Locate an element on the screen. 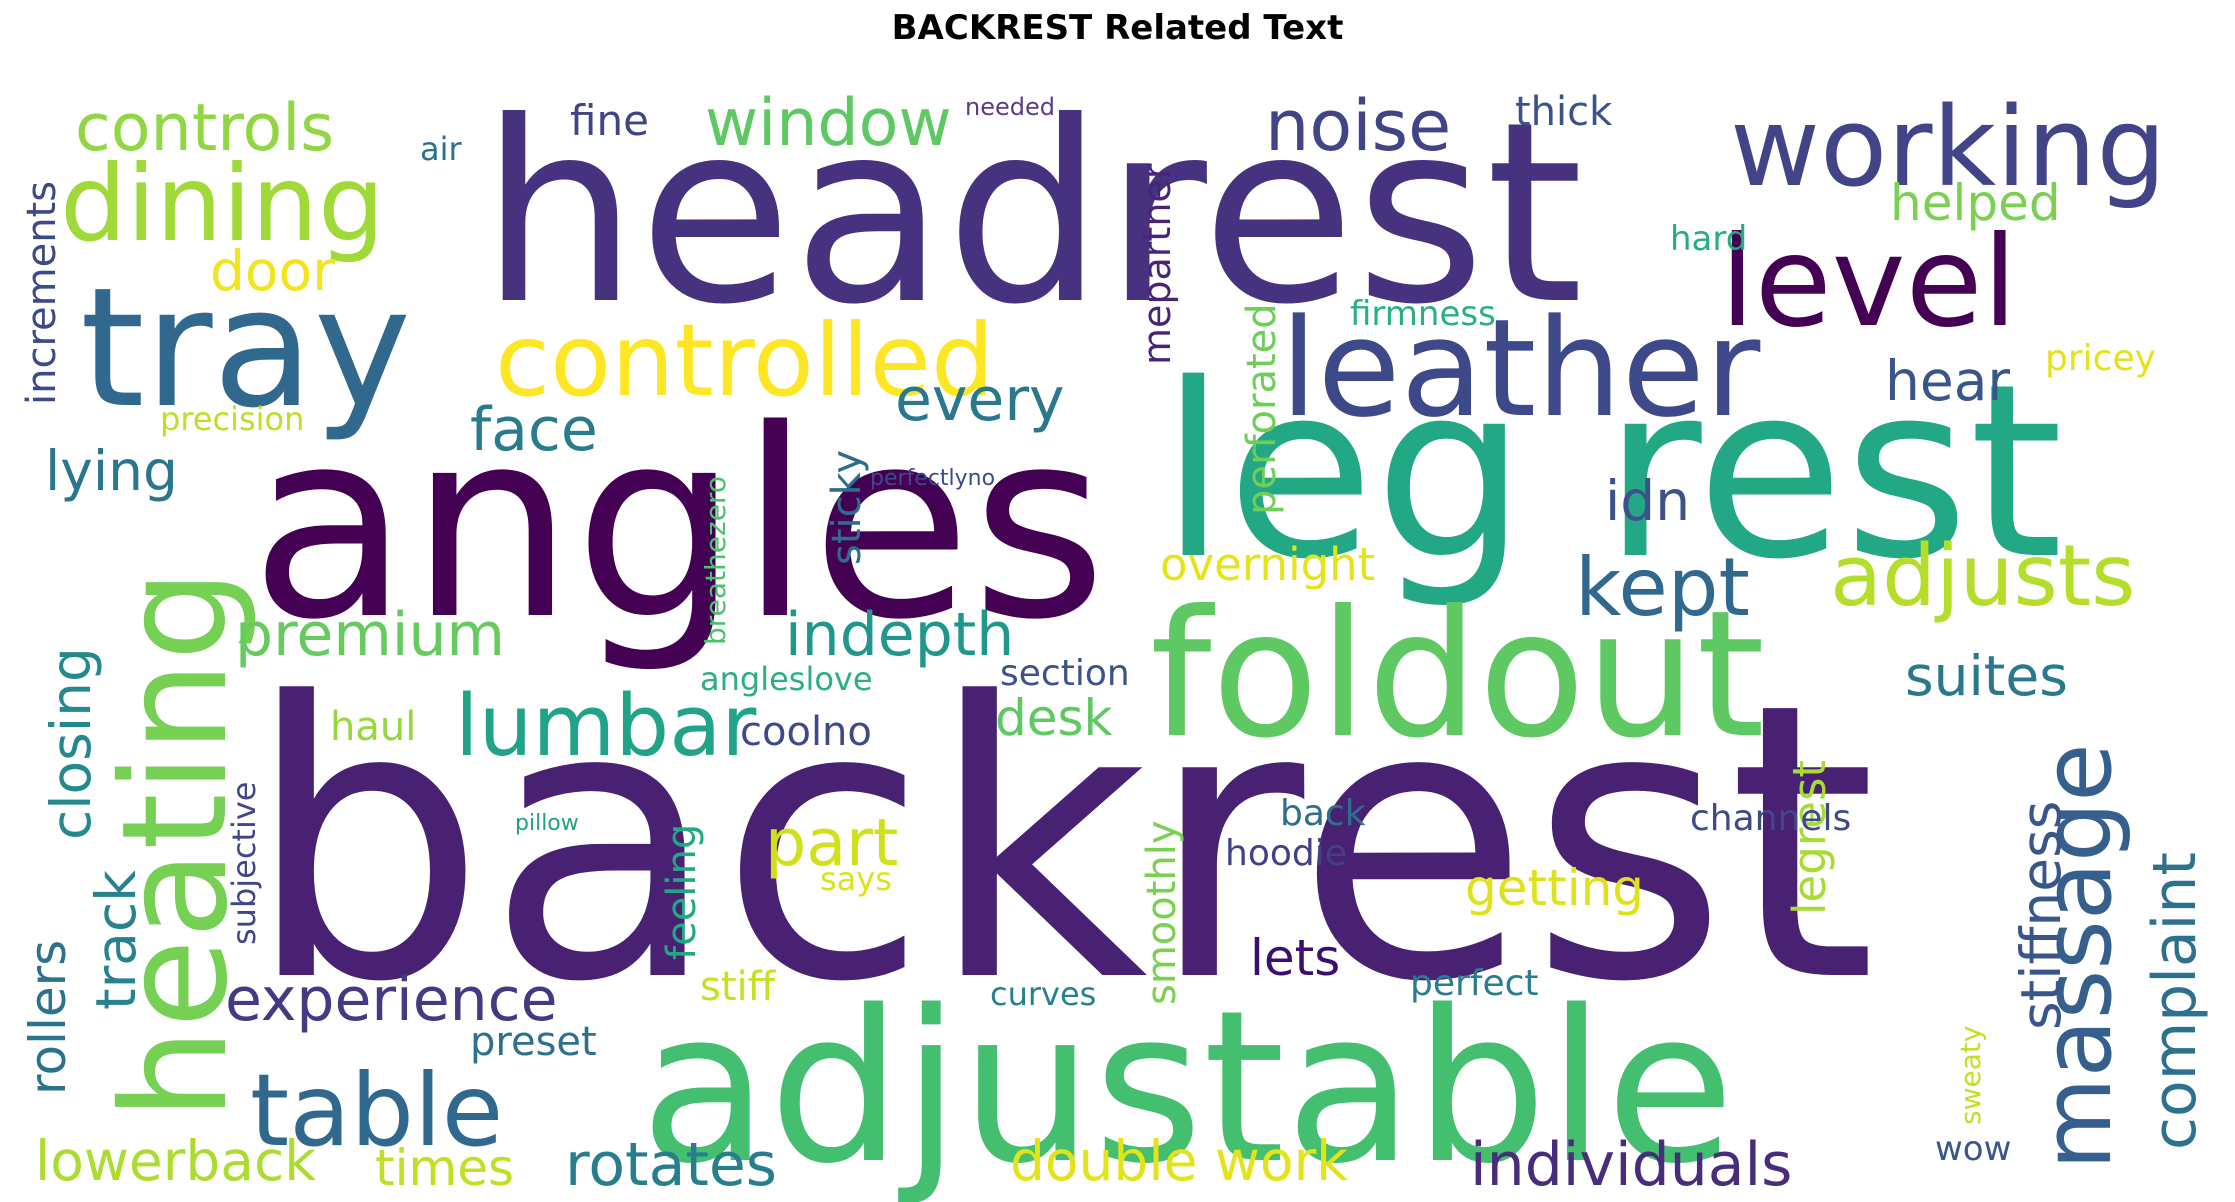  cloud-word: complaint is located at coordinates (2175, 1001).